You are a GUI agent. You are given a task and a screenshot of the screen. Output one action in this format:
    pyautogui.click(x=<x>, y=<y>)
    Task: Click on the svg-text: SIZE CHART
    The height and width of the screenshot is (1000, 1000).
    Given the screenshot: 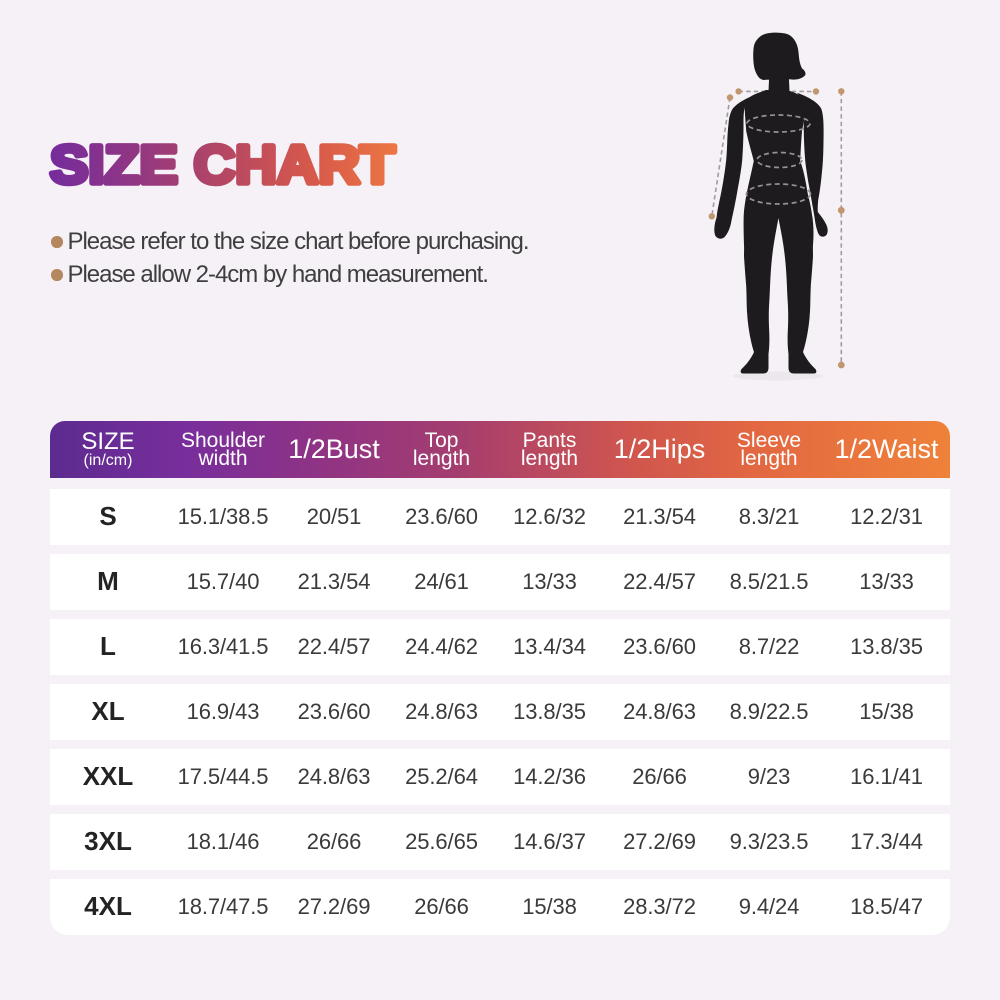 What is the action you would take?
    pyautogui.click(x=222, y=165)
    